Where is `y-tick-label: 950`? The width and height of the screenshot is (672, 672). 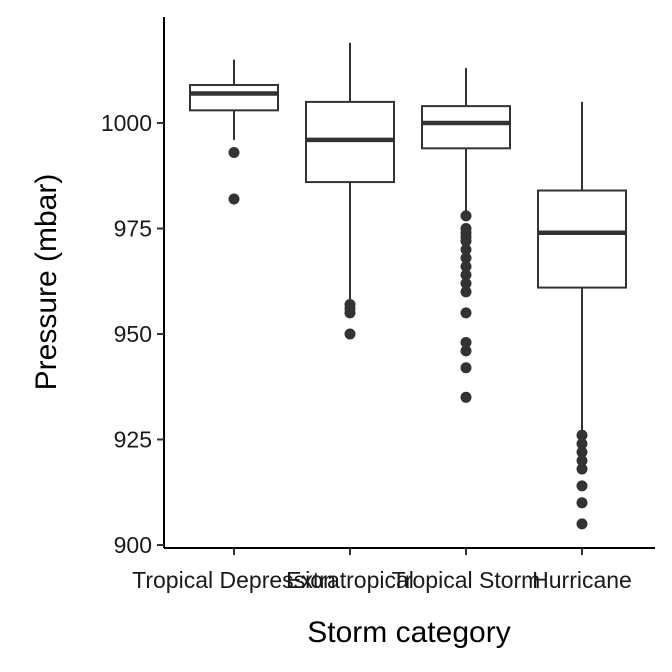 y-tick-label: 950 is located at coordinates (133, 334).